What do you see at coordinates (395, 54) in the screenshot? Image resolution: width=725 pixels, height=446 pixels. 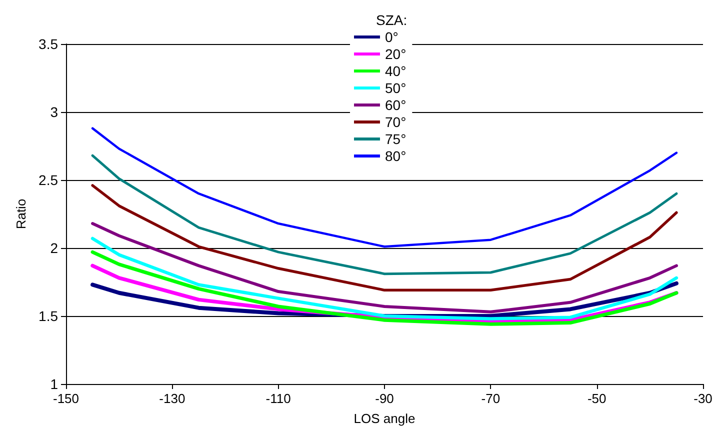 I see `legend-label: 20°` at bounding box center [395, 54].